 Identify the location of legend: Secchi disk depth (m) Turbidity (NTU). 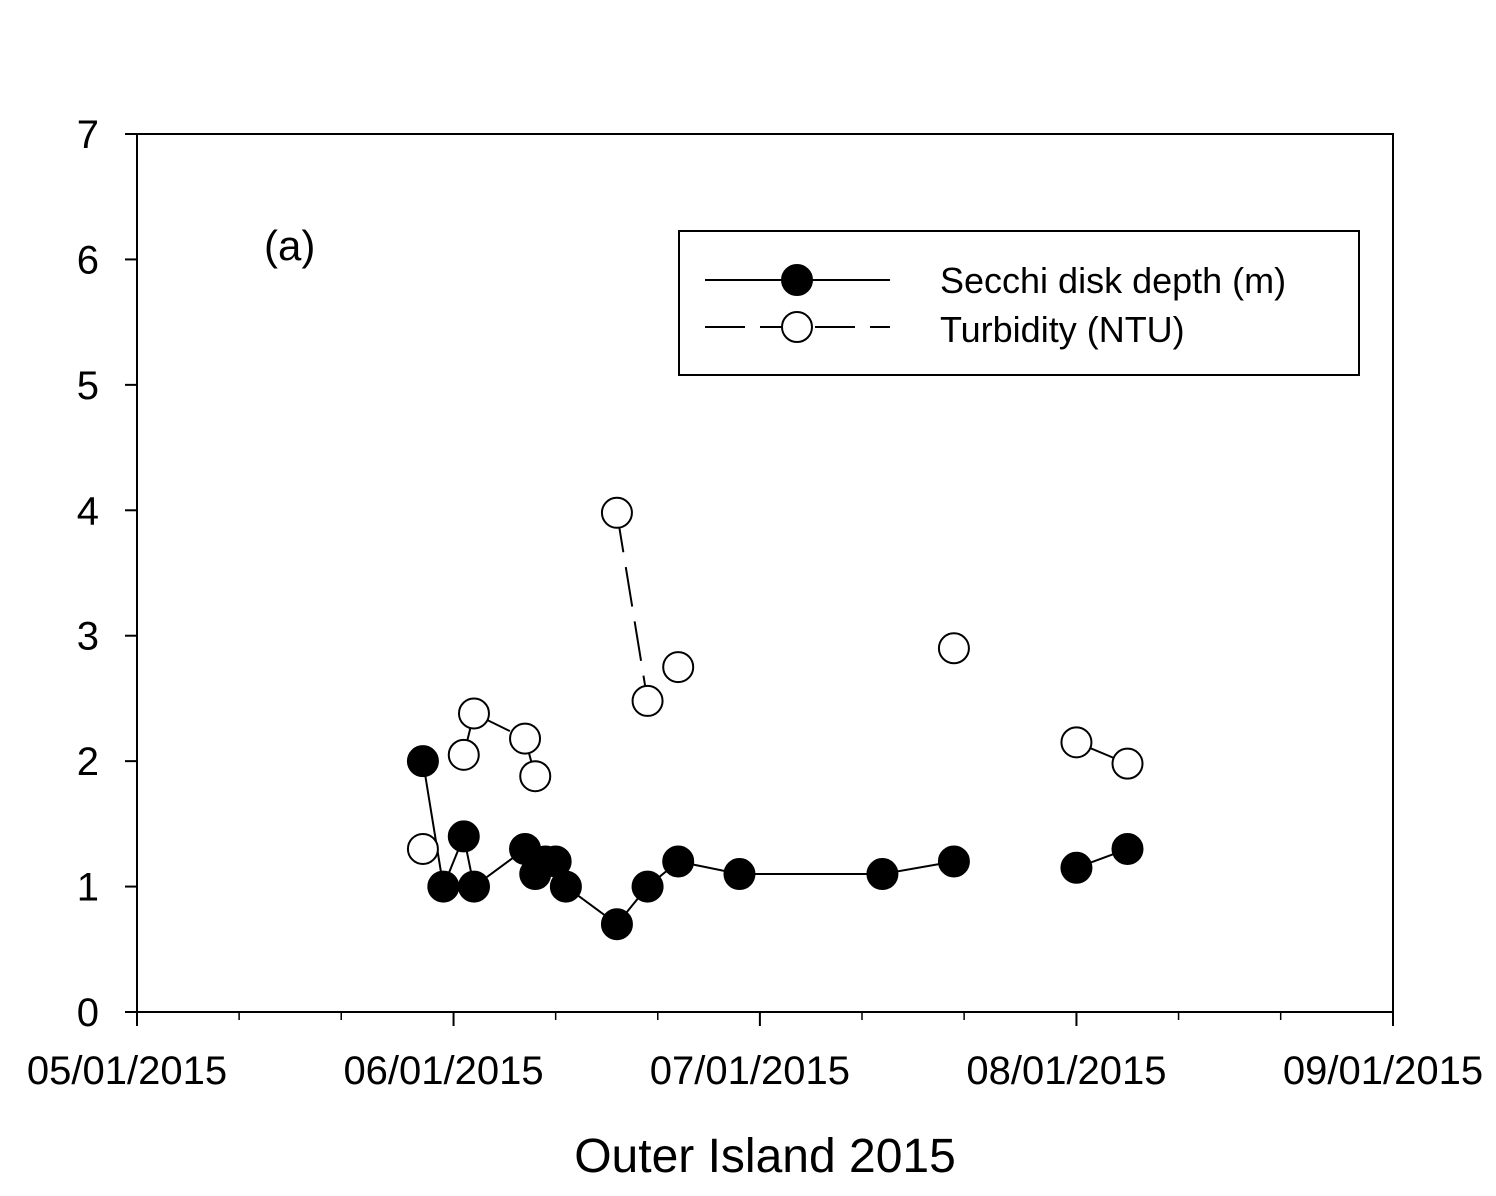
(1019, 303).